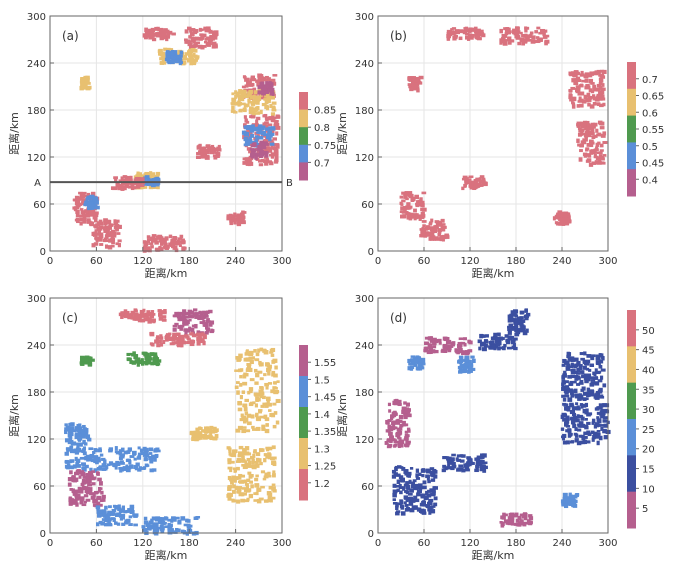 This screenshot has height=572, width=691. Describe the element at coordinates (653, 130) in the screenshot. I see `colorbar-tick-label: 0.55` at that location.